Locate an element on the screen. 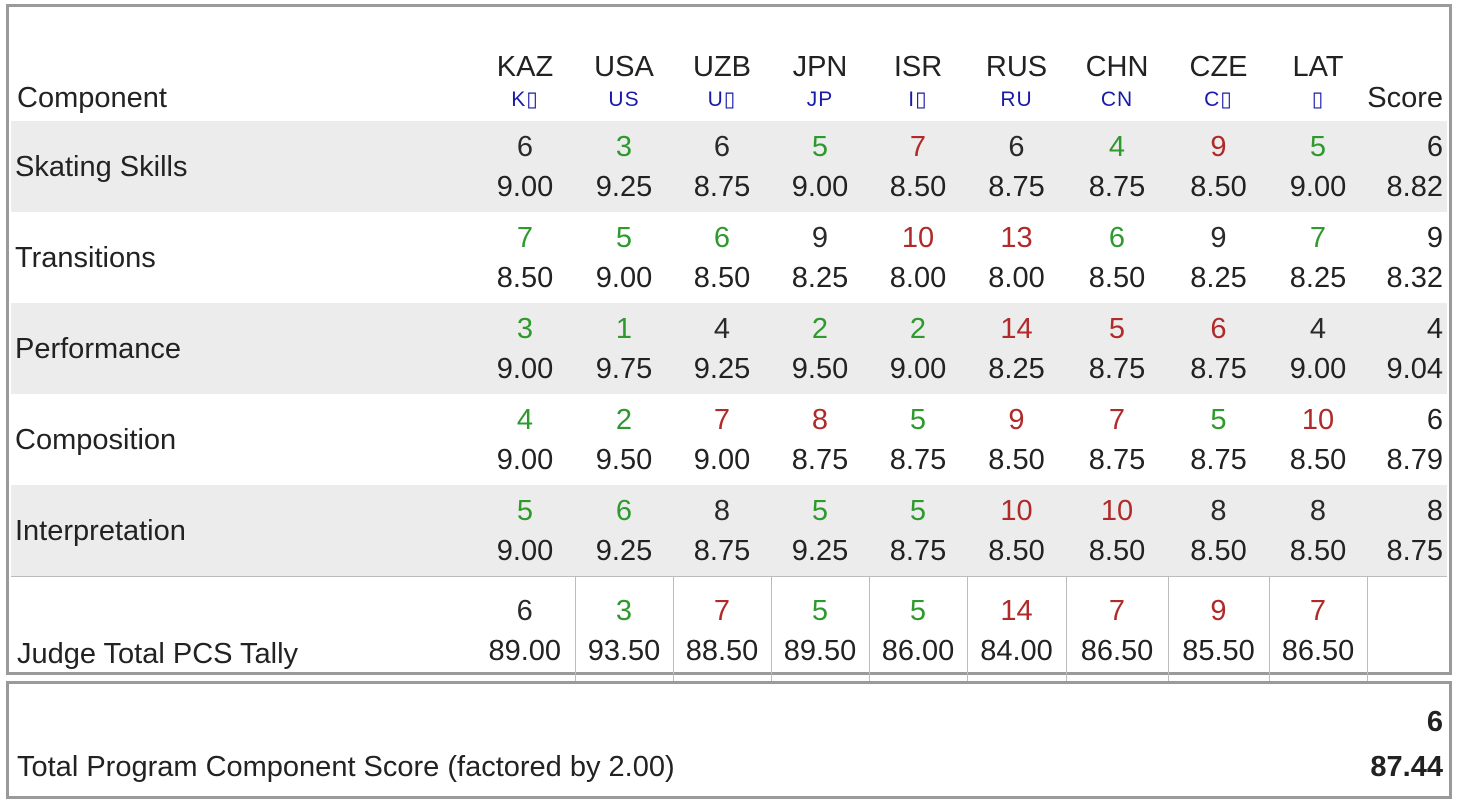 Image resolution: width=1460 pixels, height=801 pixels. judge-header-usa: USA US is located at coordinates (624, 64).